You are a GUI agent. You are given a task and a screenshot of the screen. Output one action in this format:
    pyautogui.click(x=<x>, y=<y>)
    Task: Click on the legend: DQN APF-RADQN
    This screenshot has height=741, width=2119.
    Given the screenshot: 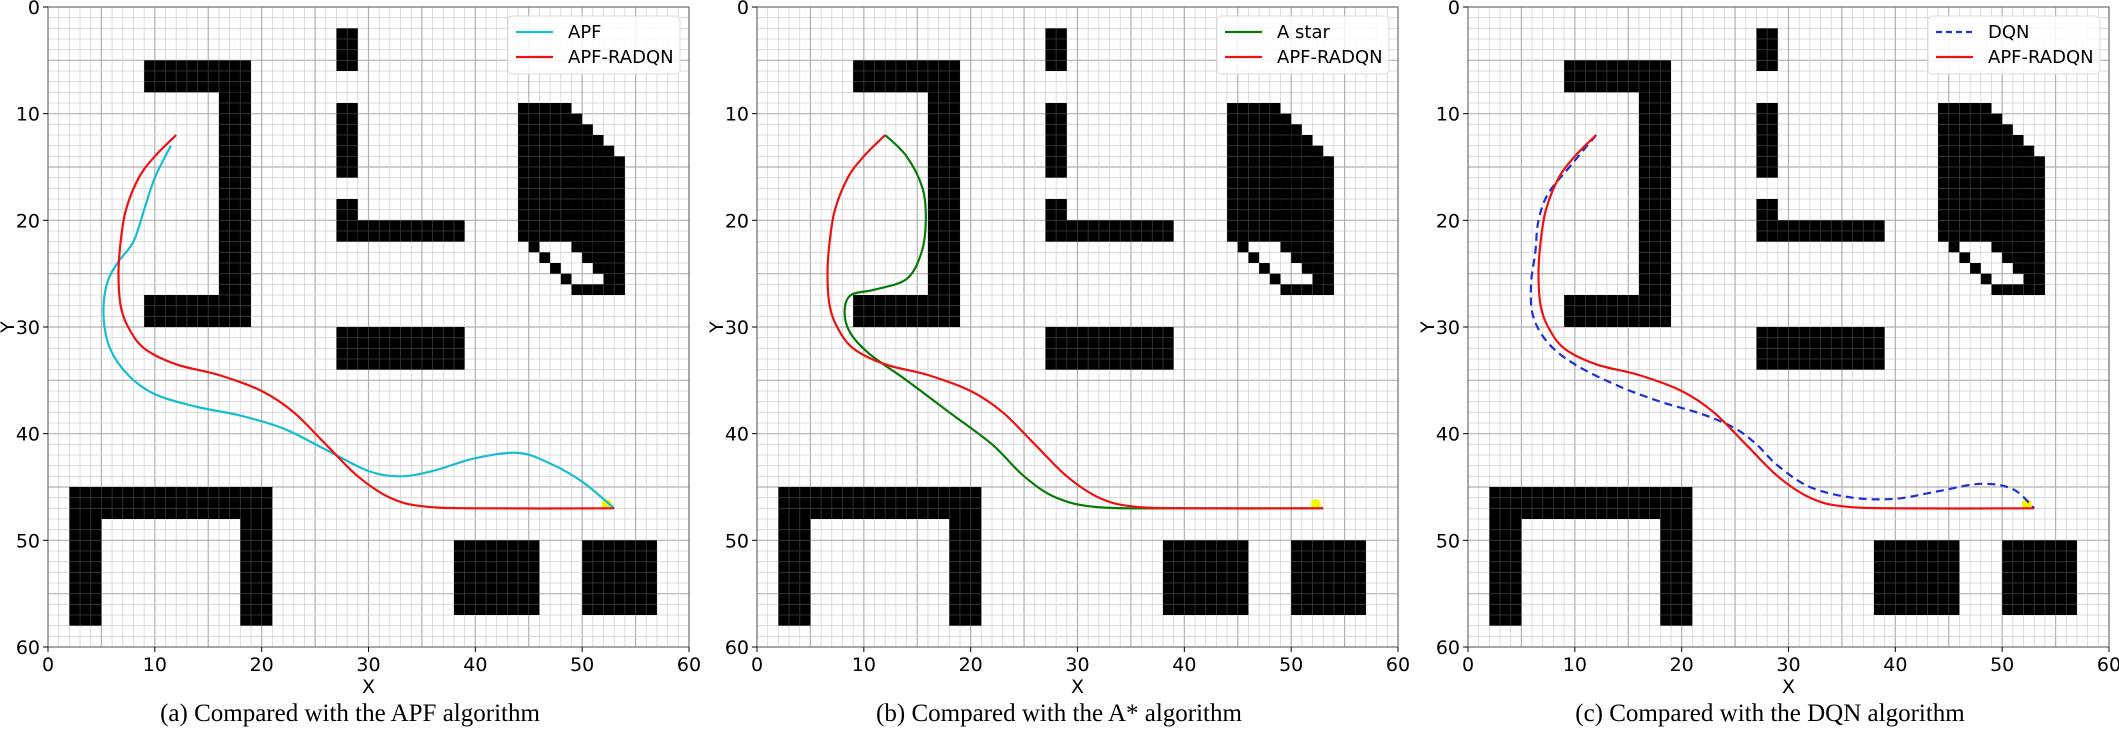 What is the action you would take?
    pyautogui.click(x=2014, y=45)
    